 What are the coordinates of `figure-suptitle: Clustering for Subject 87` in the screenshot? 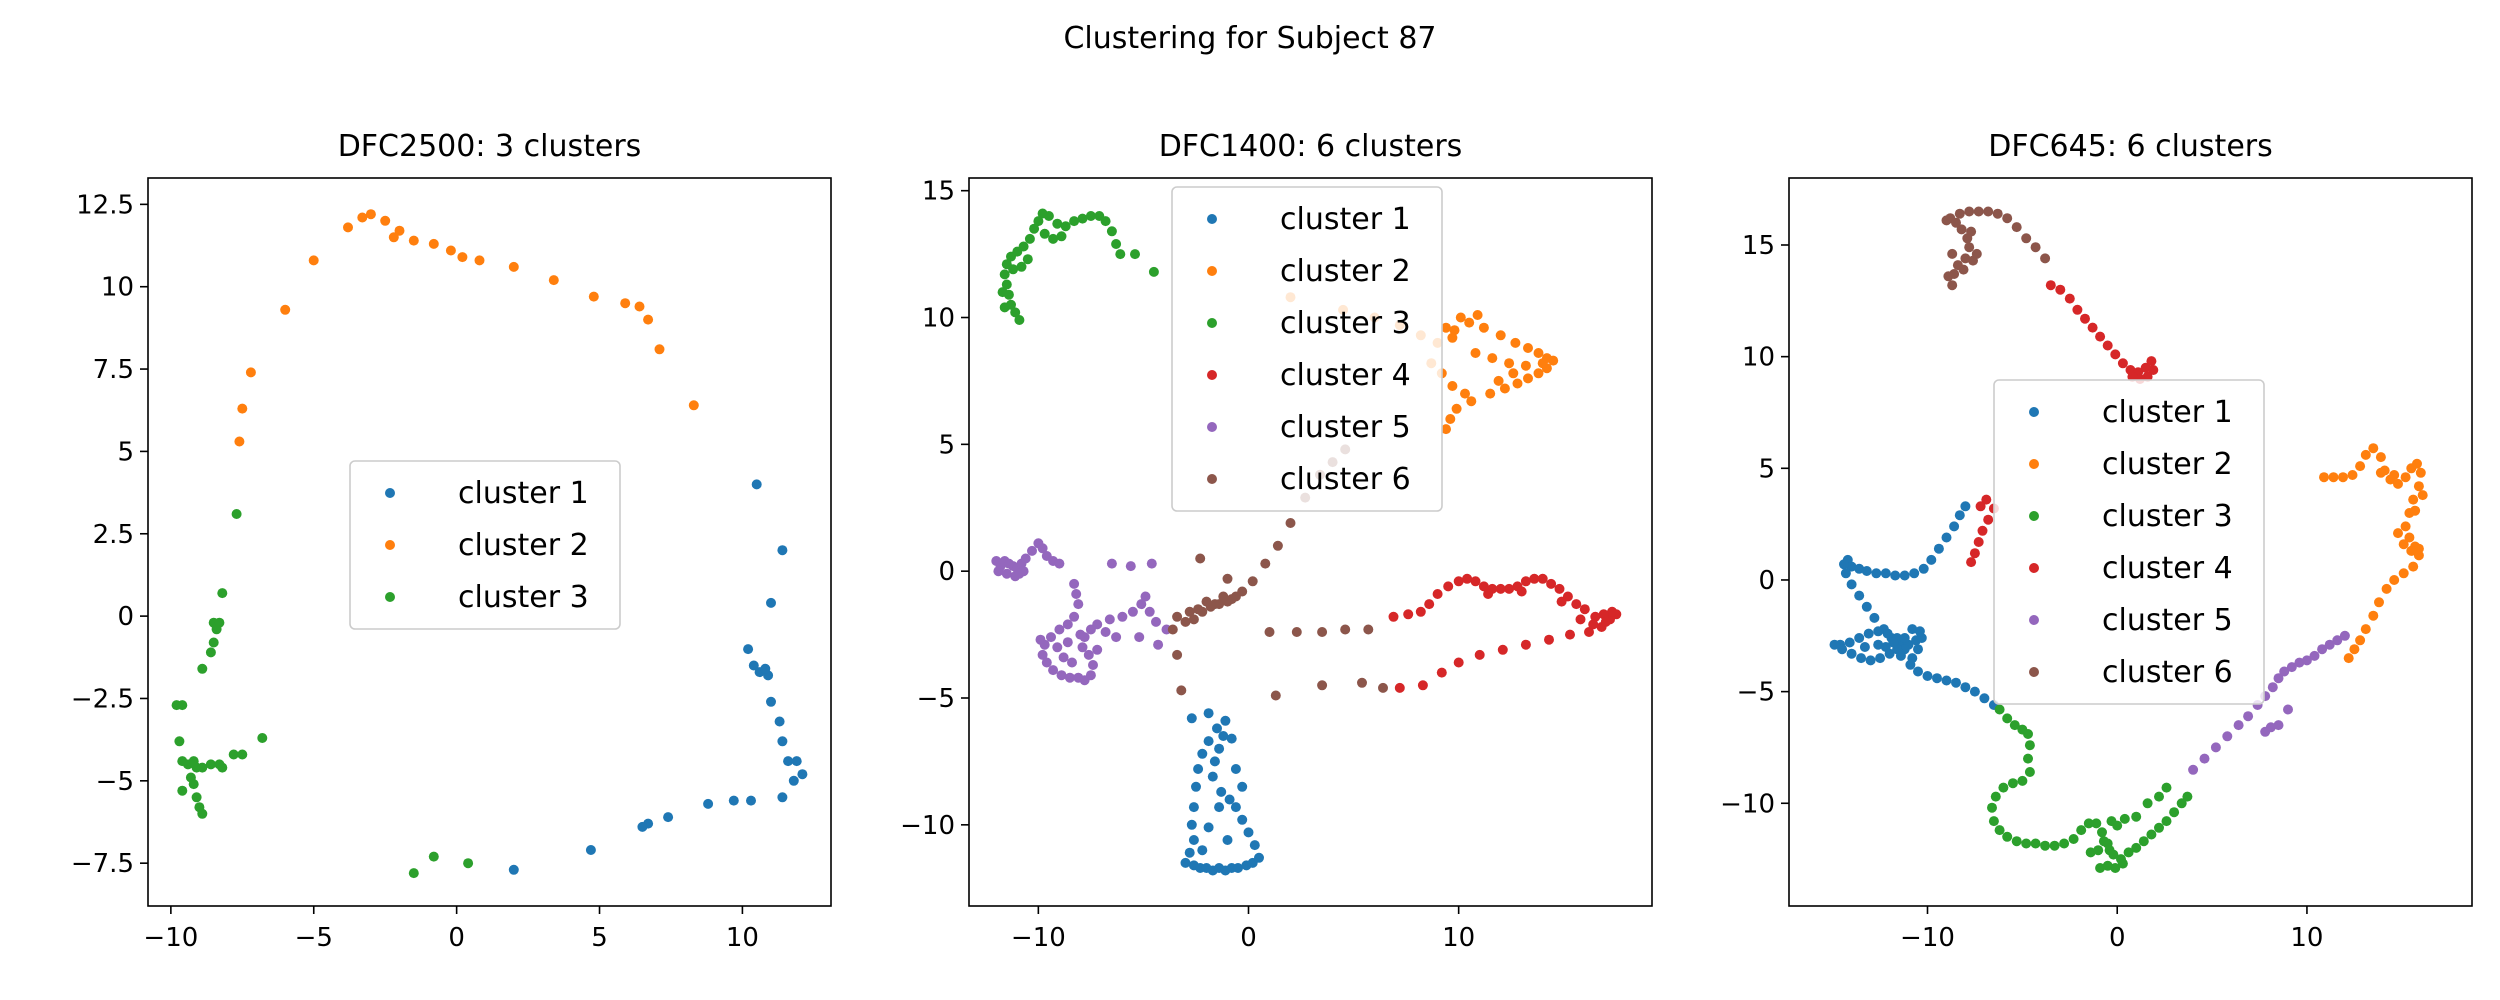 It's located at (1249, 38).